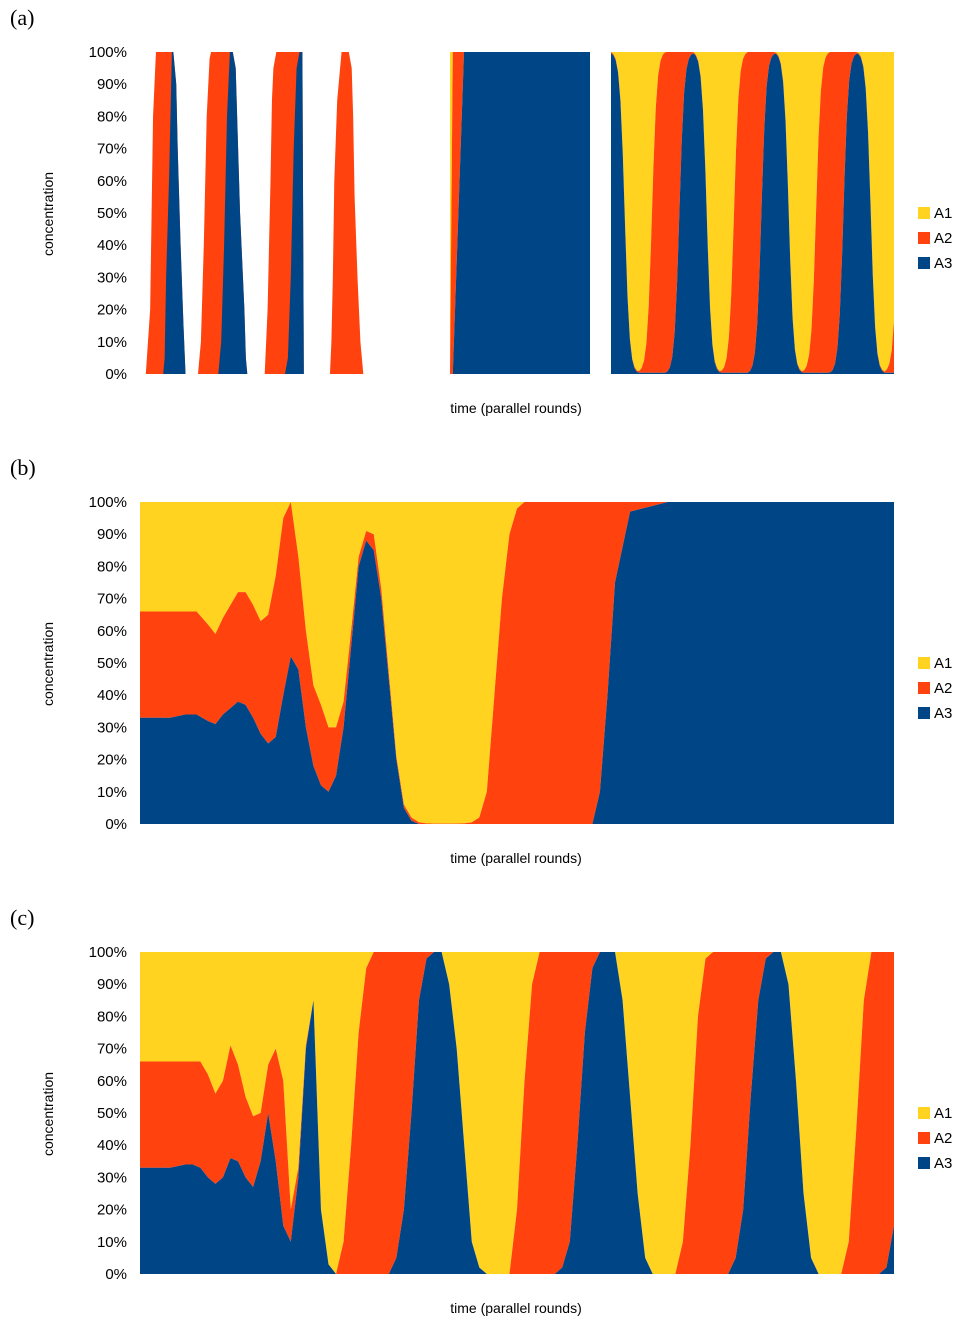  What do you see at coordinates (22, 17) in the screenshot?
I see `panel-label: (a)` at bounding box center [22, 17].